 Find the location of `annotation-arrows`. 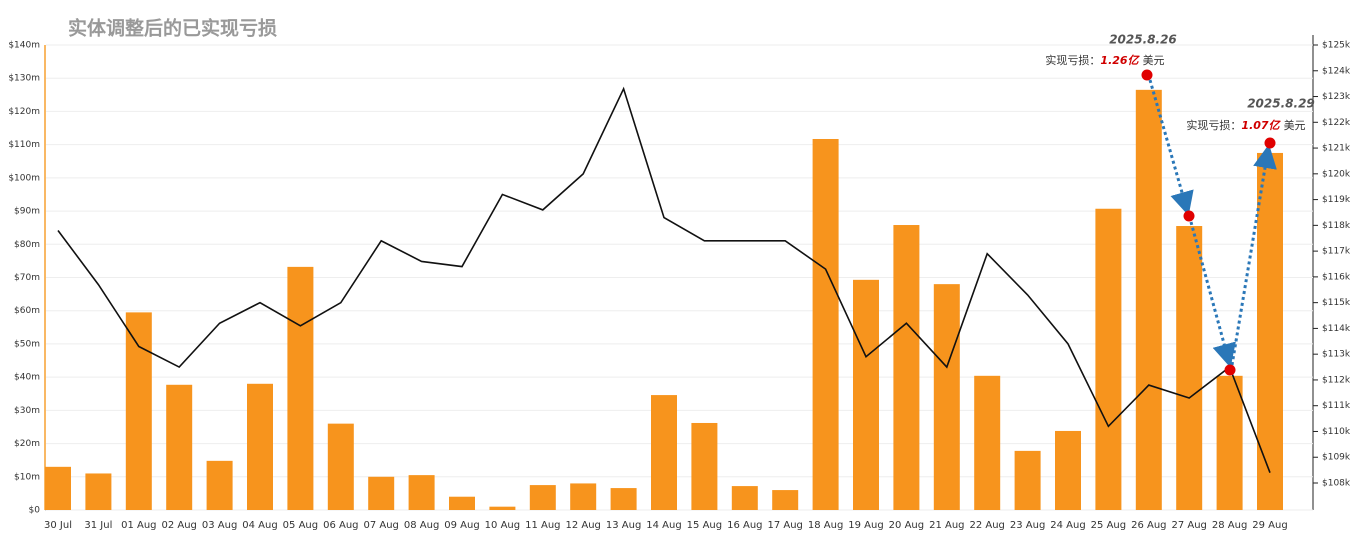

annotation-arrows is located at coordinates (1209, 222).